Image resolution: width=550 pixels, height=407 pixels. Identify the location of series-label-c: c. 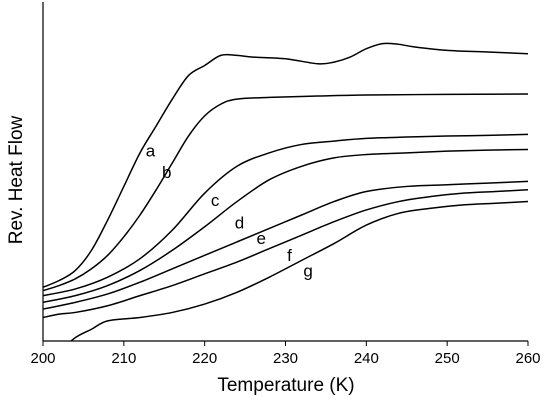
(215, 200).